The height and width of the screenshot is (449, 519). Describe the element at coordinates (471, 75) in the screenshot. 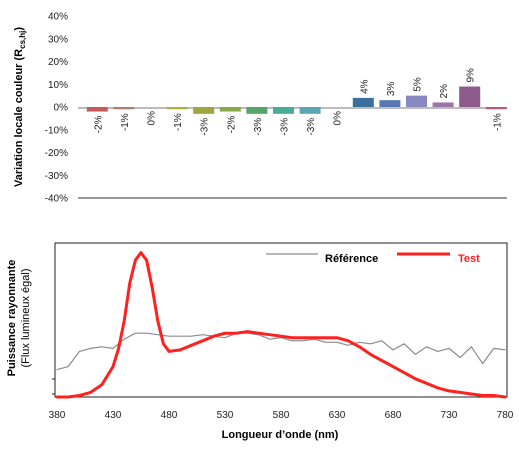

I see `bar-label: 9%` at that location.